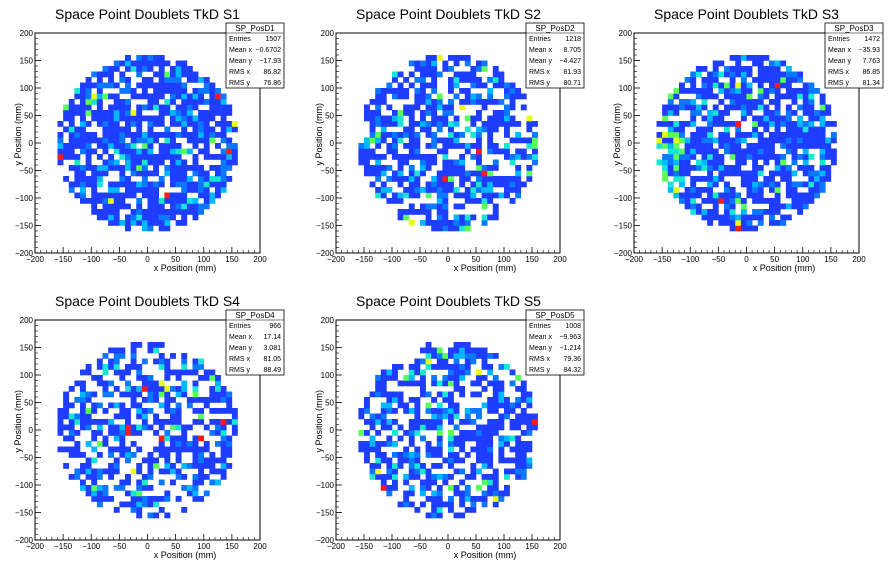  Describe the element at coordinates (240, 370) in the screenshot. I see `stats-row-label: RMS y` at that location.